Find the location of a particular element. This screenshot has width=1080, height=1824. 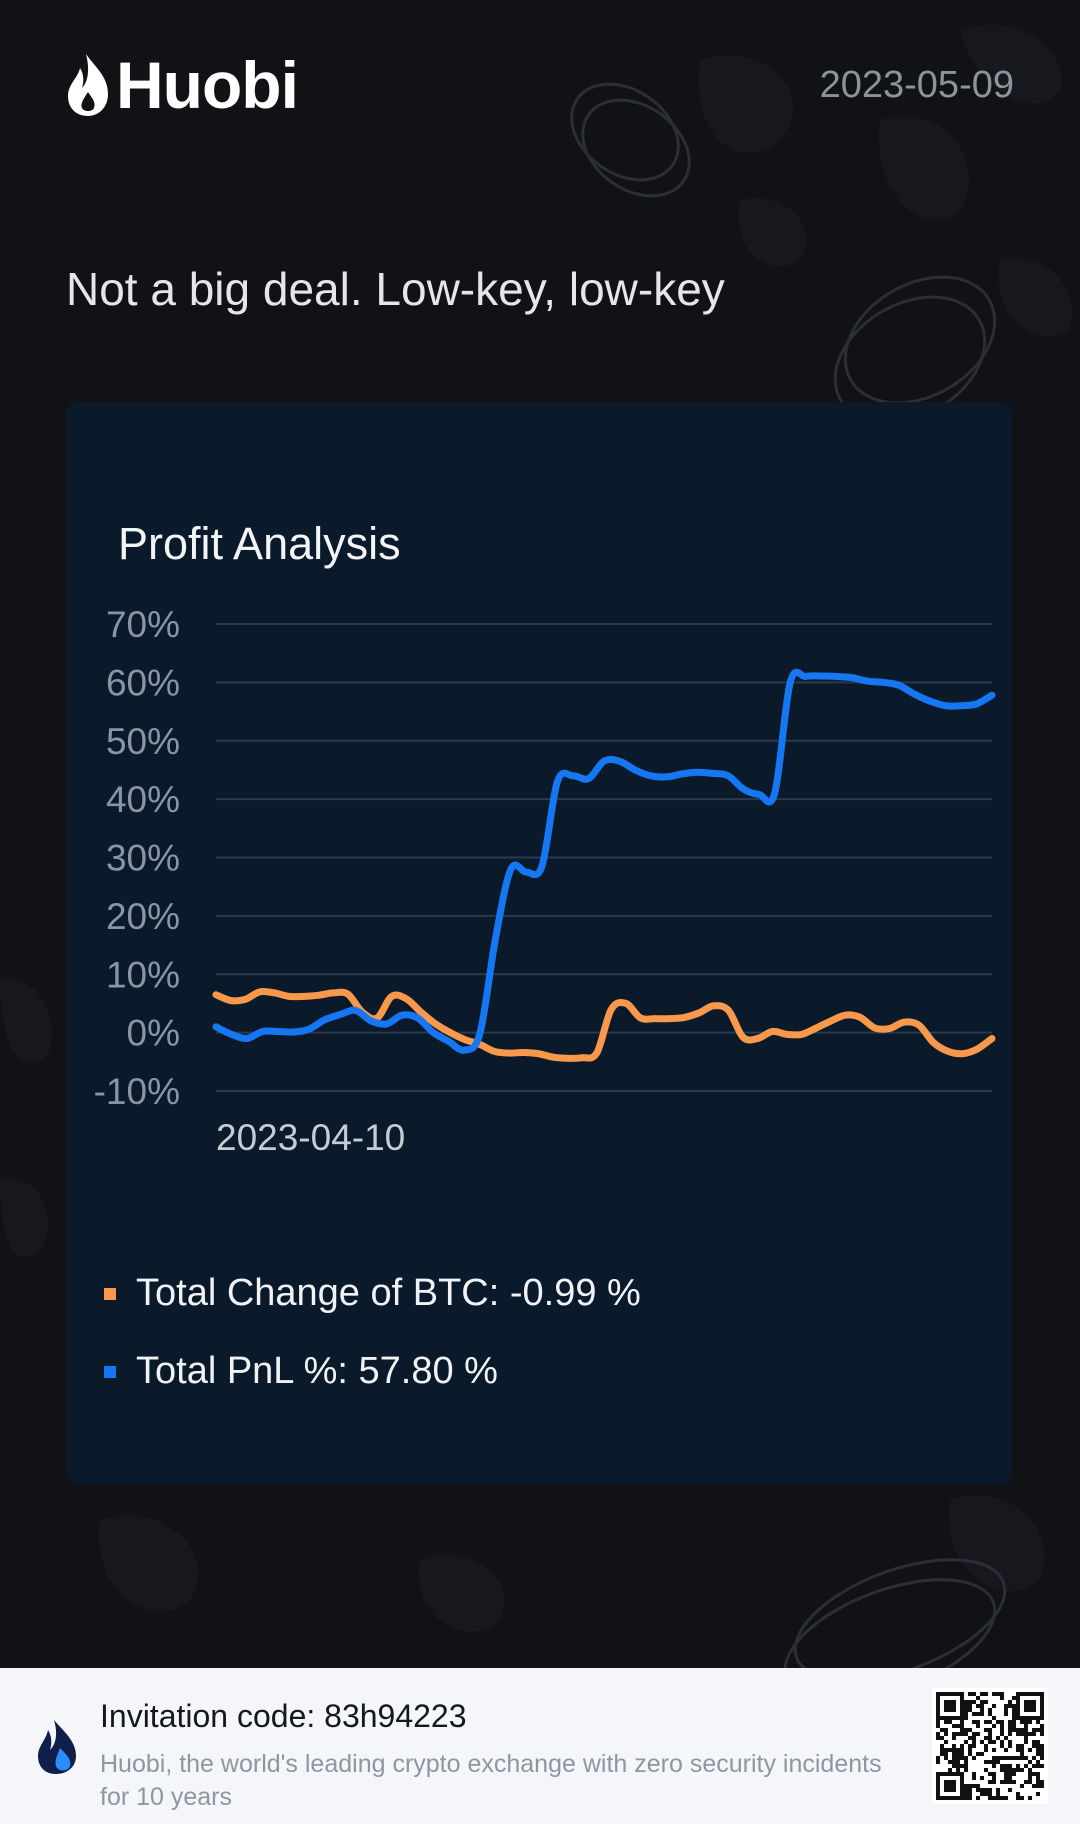

y-tick-label: 40% is located at coordinates (143, 799).